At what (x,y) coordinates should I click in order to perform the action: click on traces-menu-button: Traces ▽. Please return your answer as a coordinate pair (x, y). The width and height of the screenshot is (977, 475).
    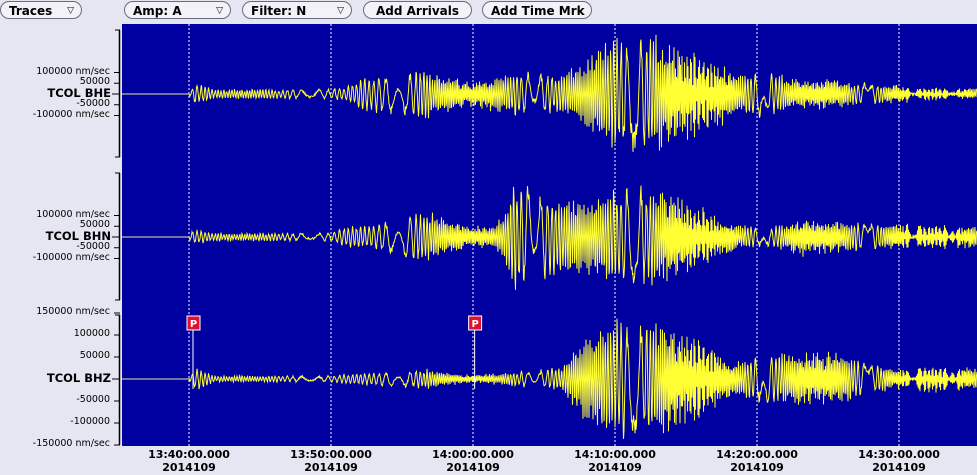
    Looking at the image, I should click on (41, 10).